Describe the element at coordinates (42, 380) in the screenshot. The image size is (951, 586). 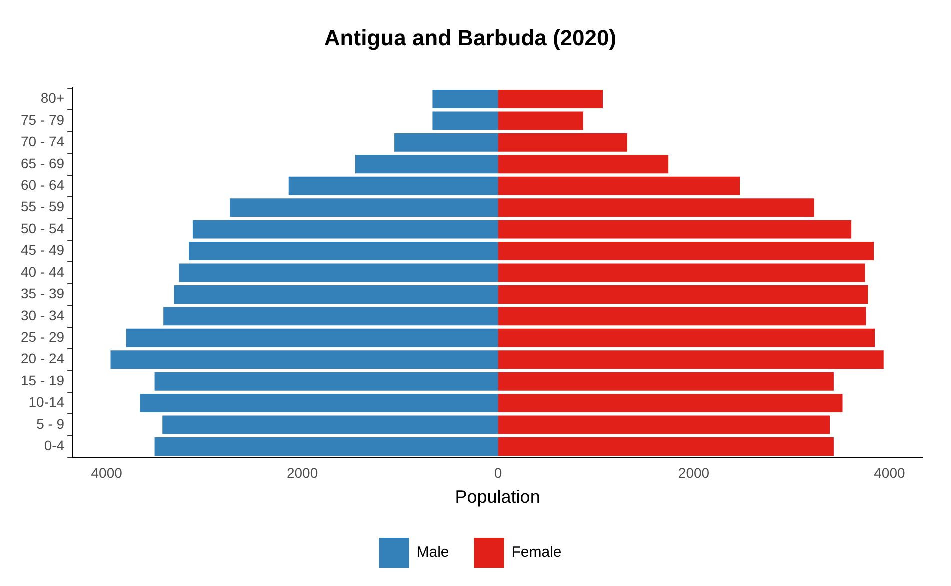
I see `y-tick-label: 15 - 19` at that location.